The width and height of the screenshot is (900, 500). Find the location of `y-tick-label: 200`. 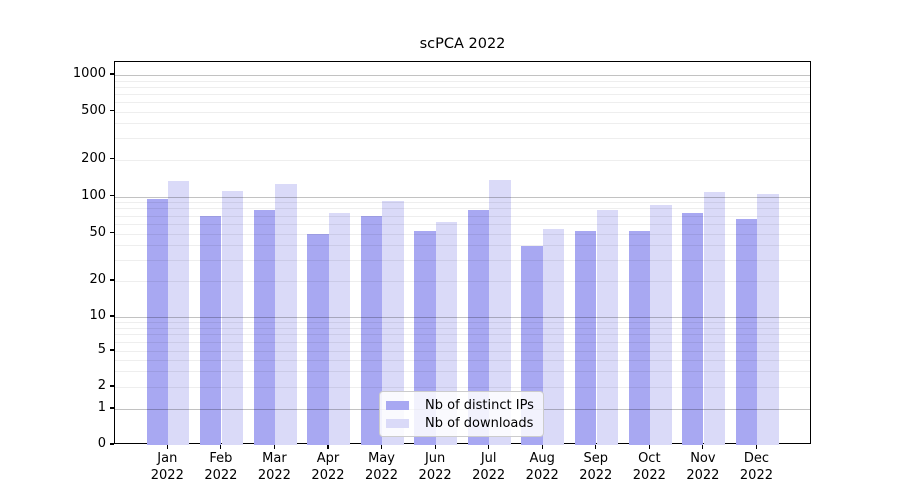

y-tick-label: 200 is located at coordinates (93, 158).